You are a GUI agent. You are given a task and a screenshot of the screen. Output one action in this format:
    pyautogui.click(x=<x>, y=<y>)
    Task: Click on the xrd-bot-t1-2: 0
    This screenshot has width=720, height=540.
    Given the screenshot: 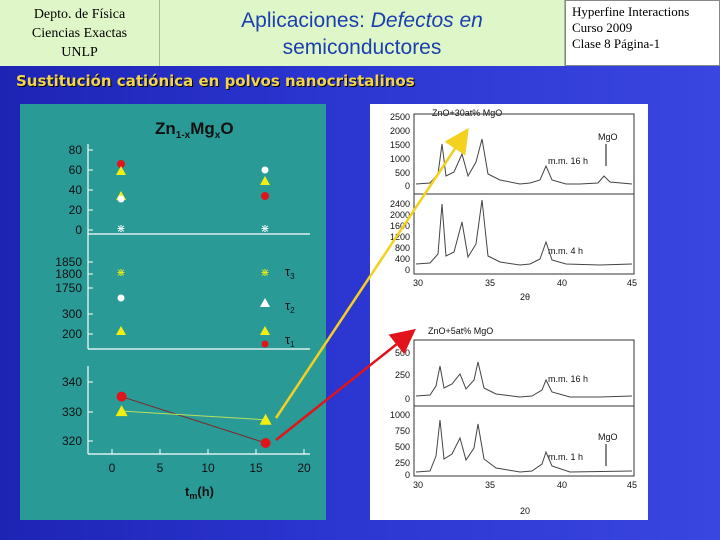 What is the action you would take?
    pyautogui.click(x=407, y=399)
    